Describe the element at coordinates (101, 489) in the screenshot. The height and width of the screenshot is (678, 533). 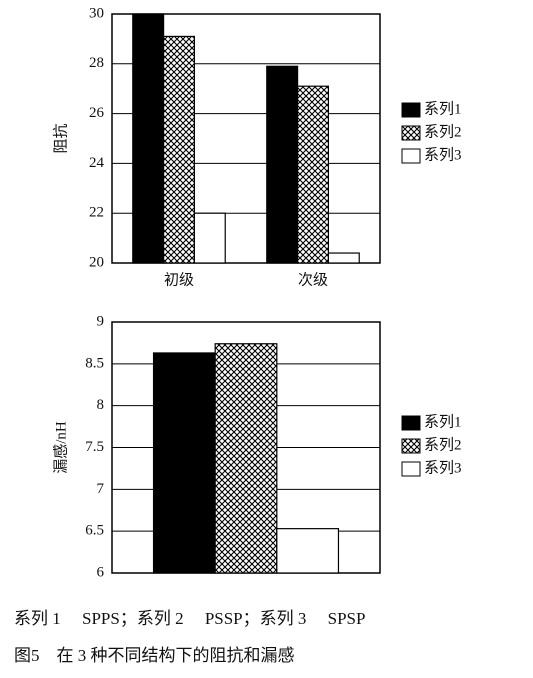
I see `y-tick-label: 7` at that location.